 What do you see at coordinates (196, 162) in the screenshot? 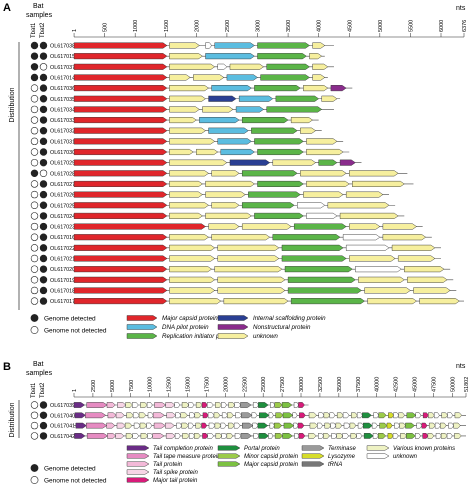
I see `panel-a-genome-row: OL617029` at bounding box center [196, 162].